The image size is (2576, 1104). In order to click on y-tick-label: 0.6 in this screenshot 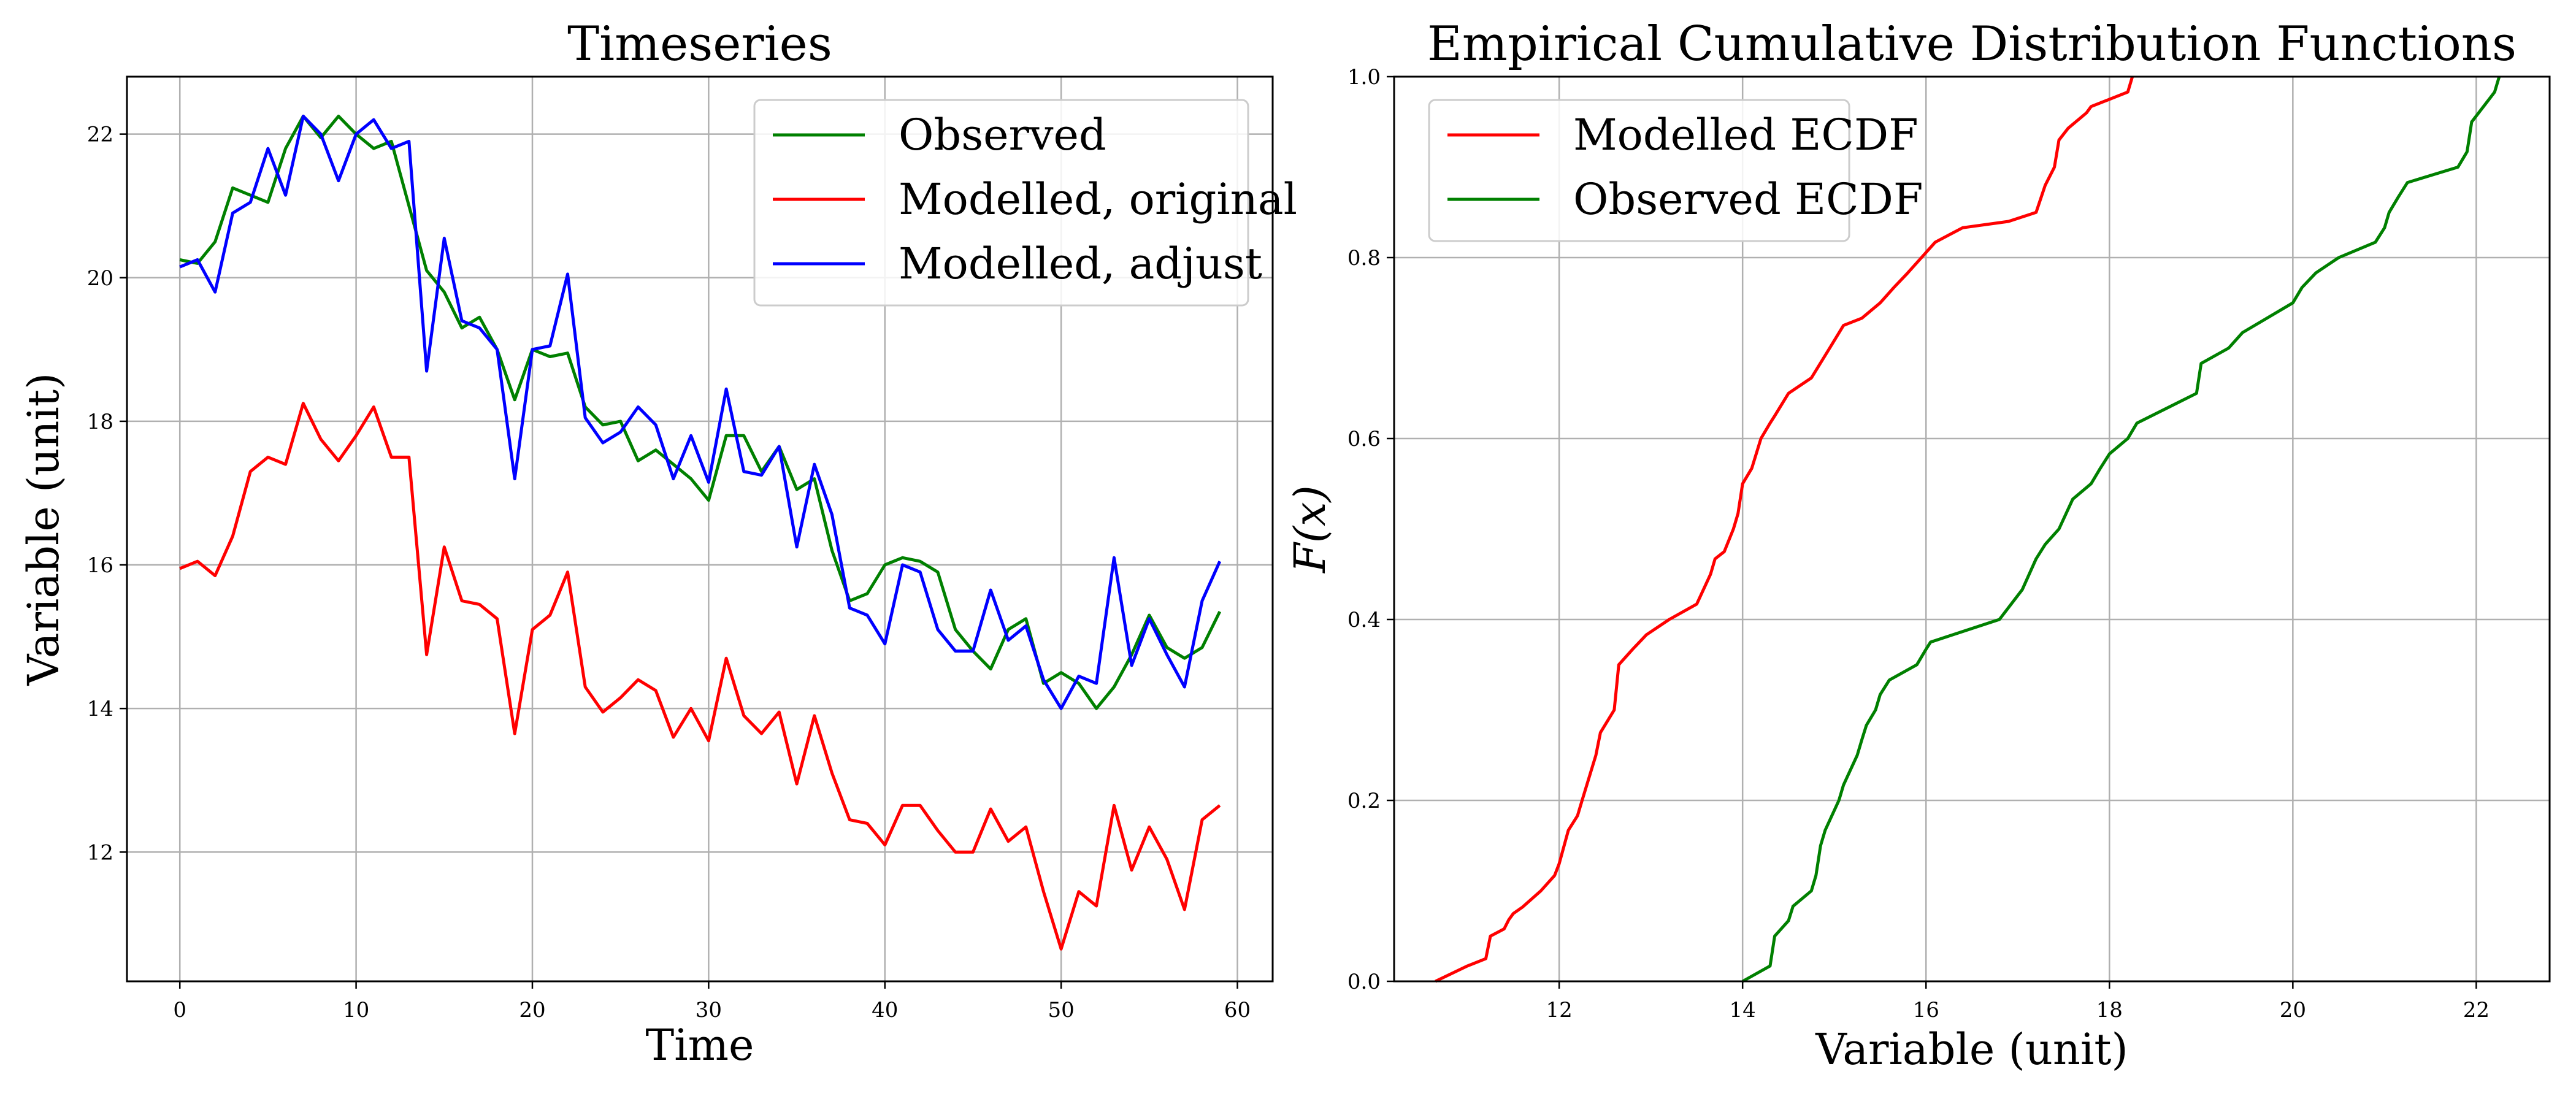, I will do `click(1364, 439)`.